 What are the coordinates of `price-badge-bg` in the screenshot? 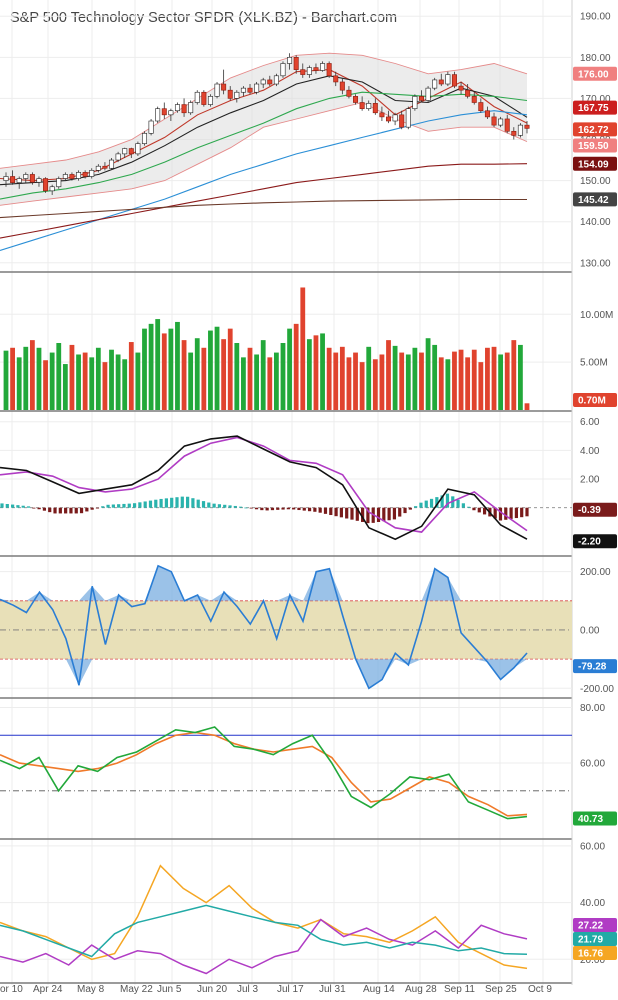 It's located at (595, 163).